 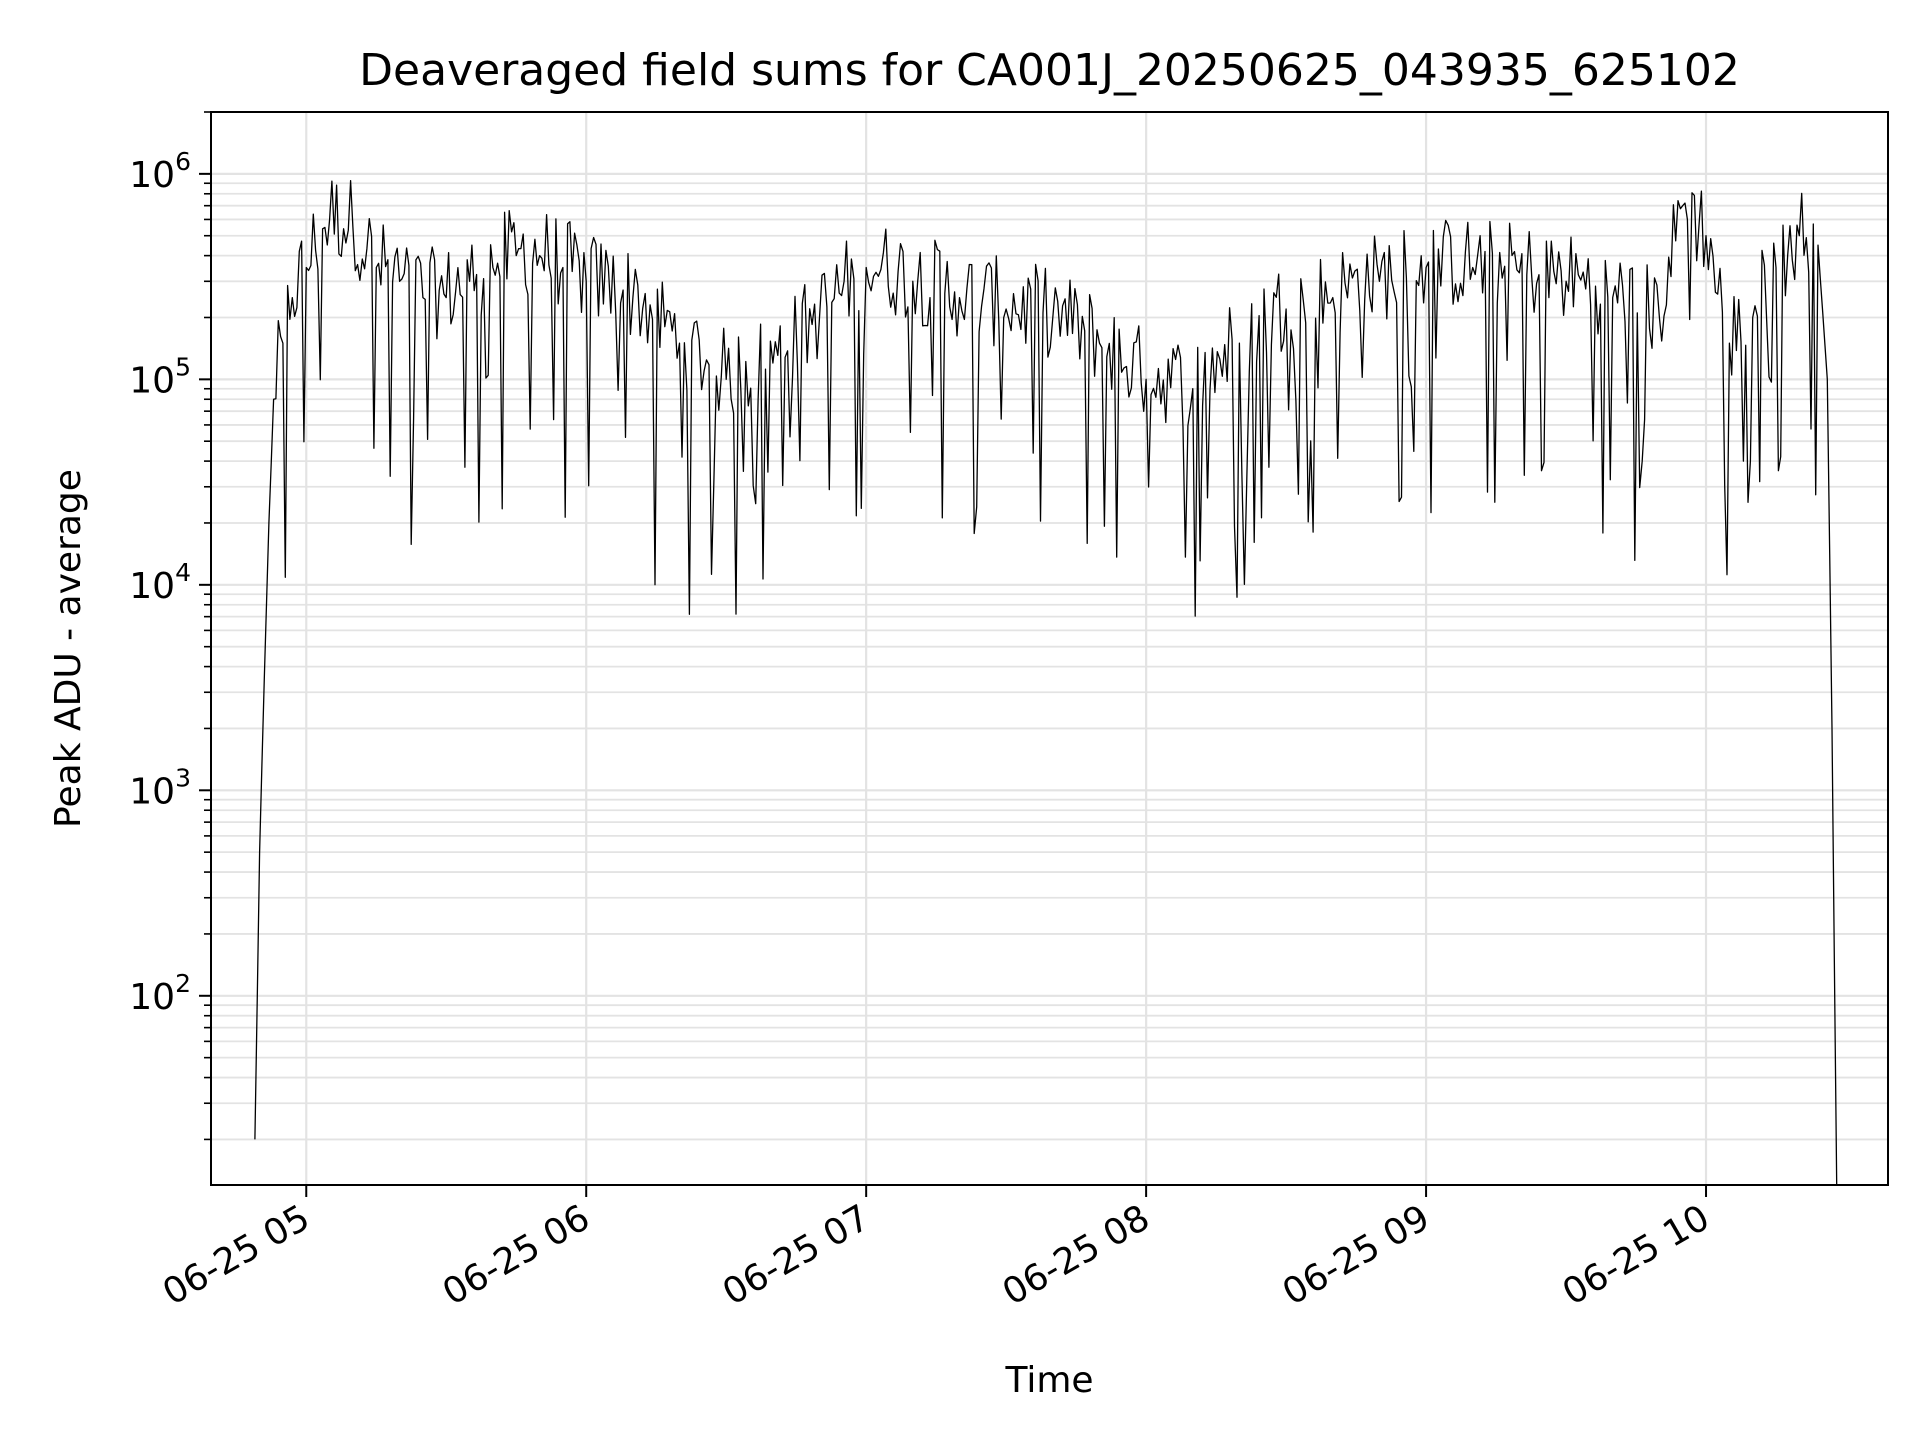 I want to click on x-axis-label: Time, so click(x=1048, y=1380).